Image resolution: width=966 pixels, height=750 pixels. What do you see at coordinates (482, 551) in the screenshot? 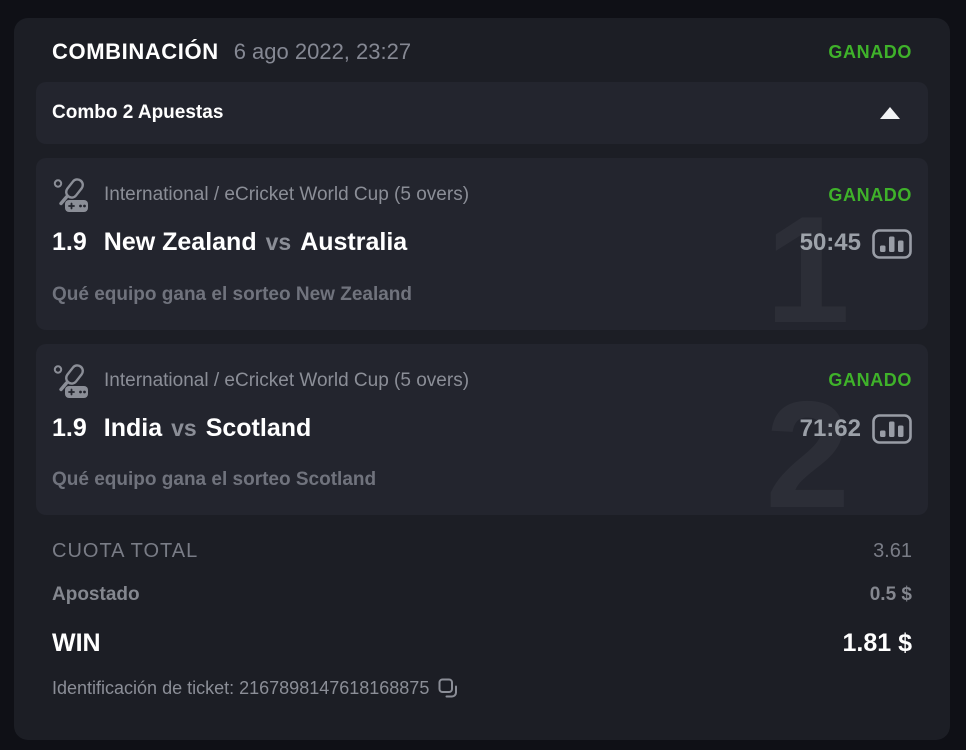
I see `total-odds-row: CUOTA TOTAL 3.61` at bounding box center [482, 551].